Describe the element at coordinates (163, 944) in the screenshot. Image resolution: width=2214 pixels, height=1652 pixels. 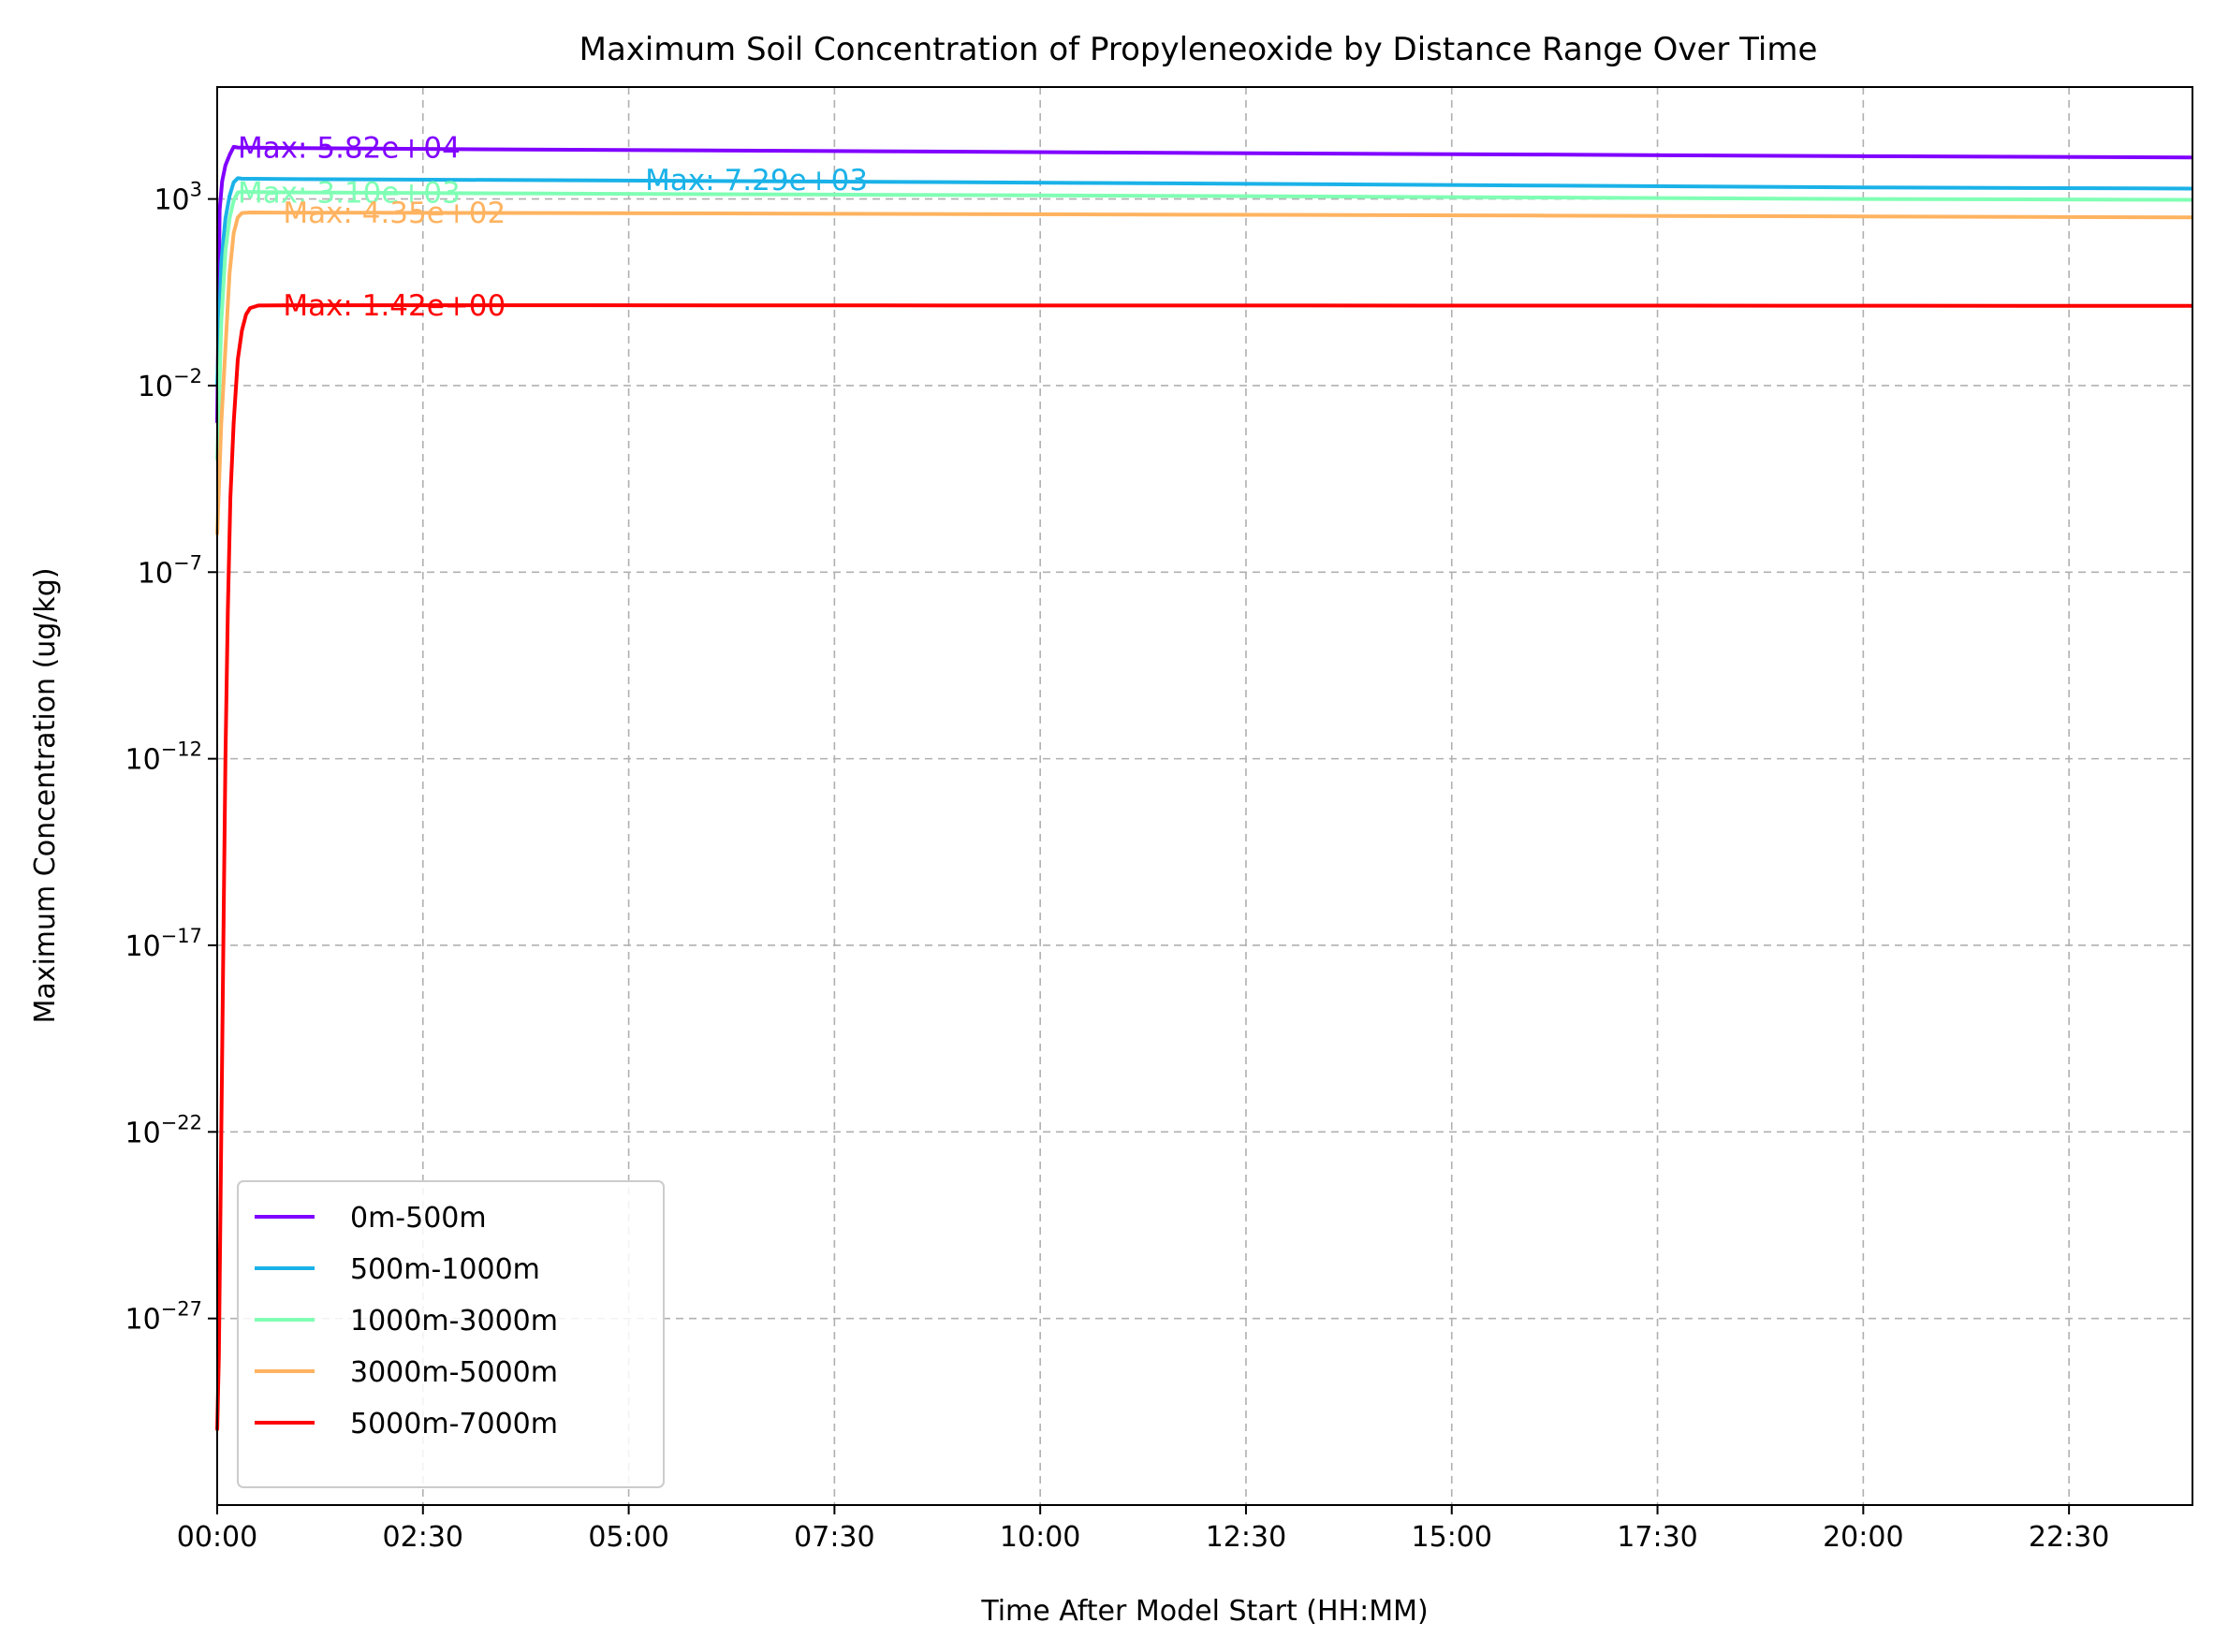
I see `y-tick-label: 10⁻¹⁷` at that location.